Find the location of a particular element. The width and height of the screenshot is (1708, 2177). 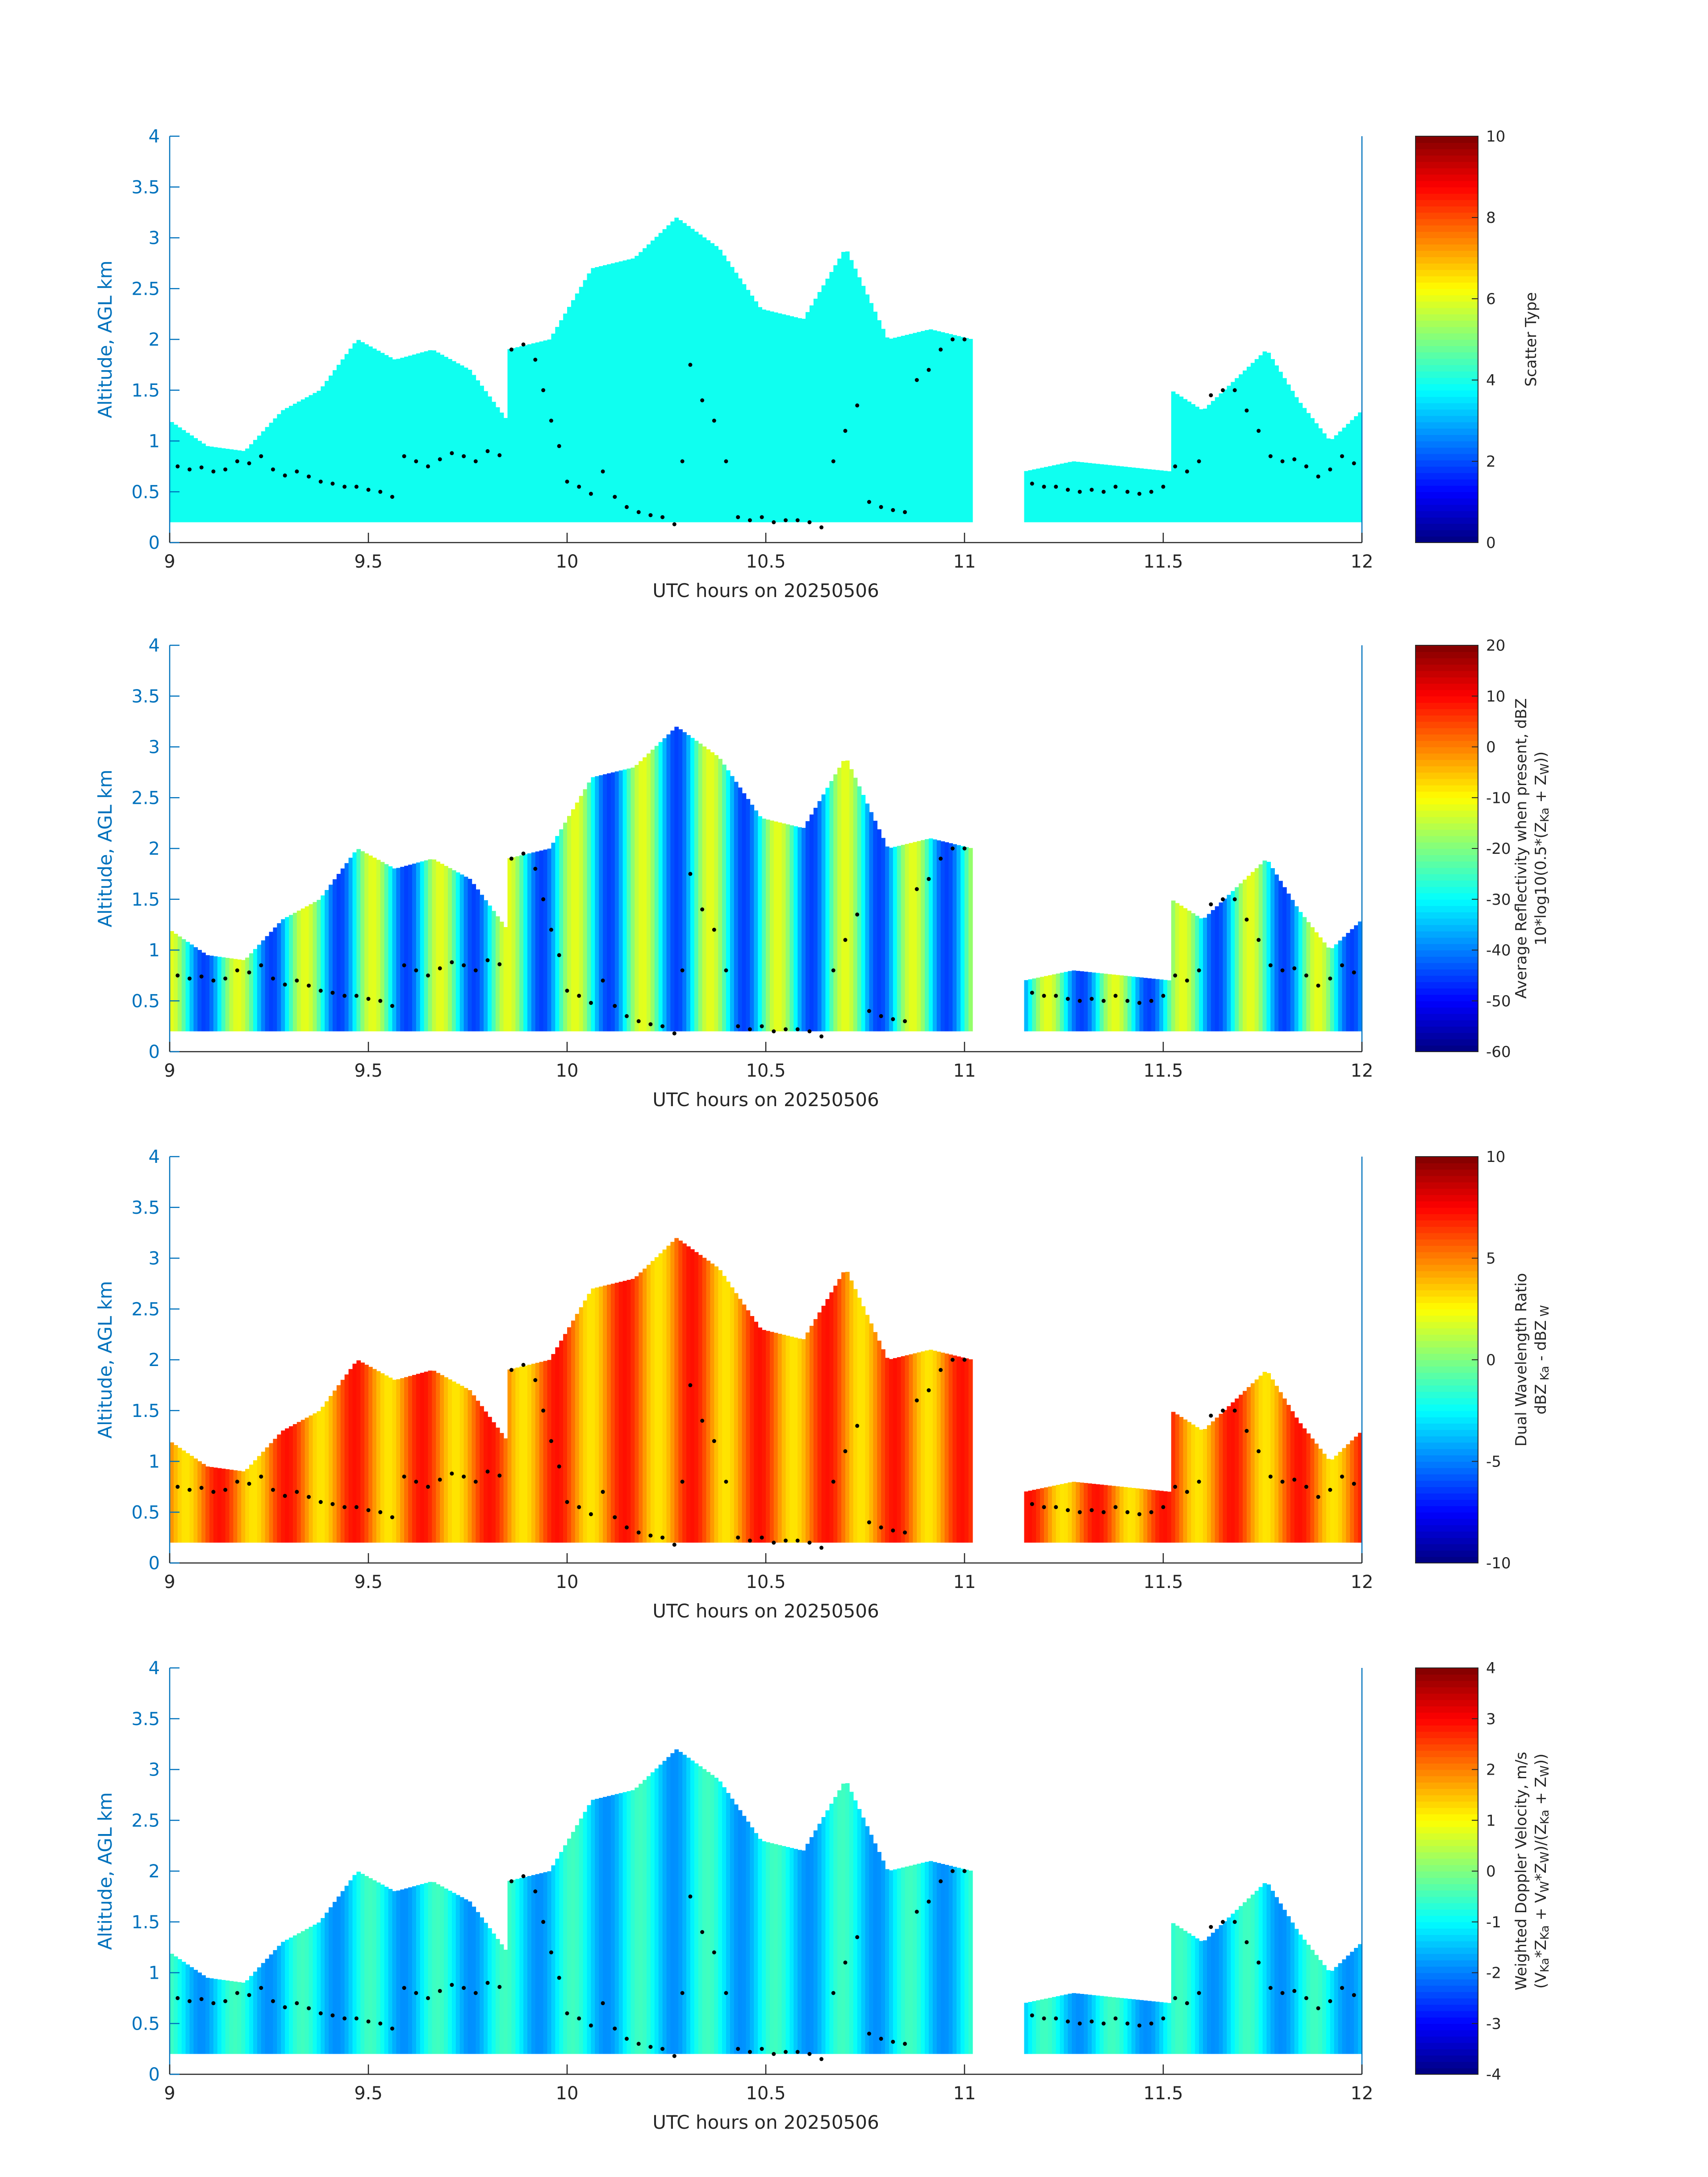

x-tick-label: 10.5 is located at coordinates (765, 1071).